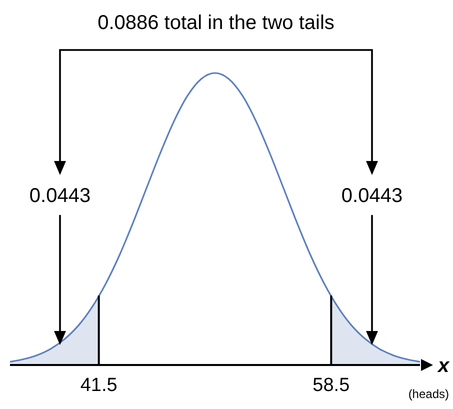 The height and width of the screenshot is (409, 453). What do you see at coordinates (443, 366) in the screenshot?
I see `x-axis-title: x` at bounding box center [443, 366].